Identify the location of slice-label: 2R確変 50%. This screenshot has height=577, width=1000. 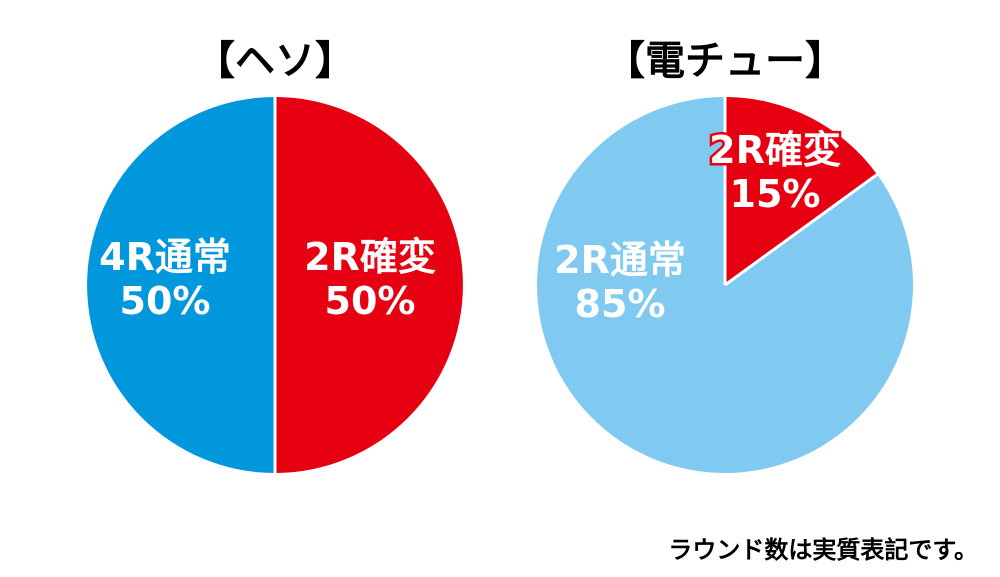
(370, 279).